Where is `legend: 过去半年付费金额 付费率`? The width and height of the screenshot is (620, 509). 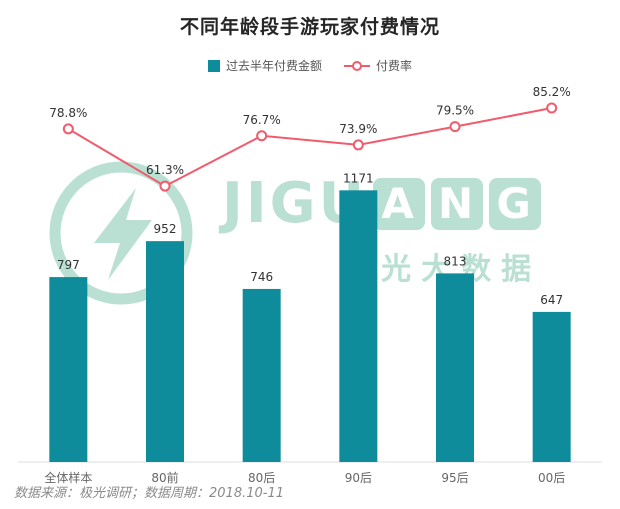
legend: 过去半年付费金额 付费率 is located at coordinates (310, 65).